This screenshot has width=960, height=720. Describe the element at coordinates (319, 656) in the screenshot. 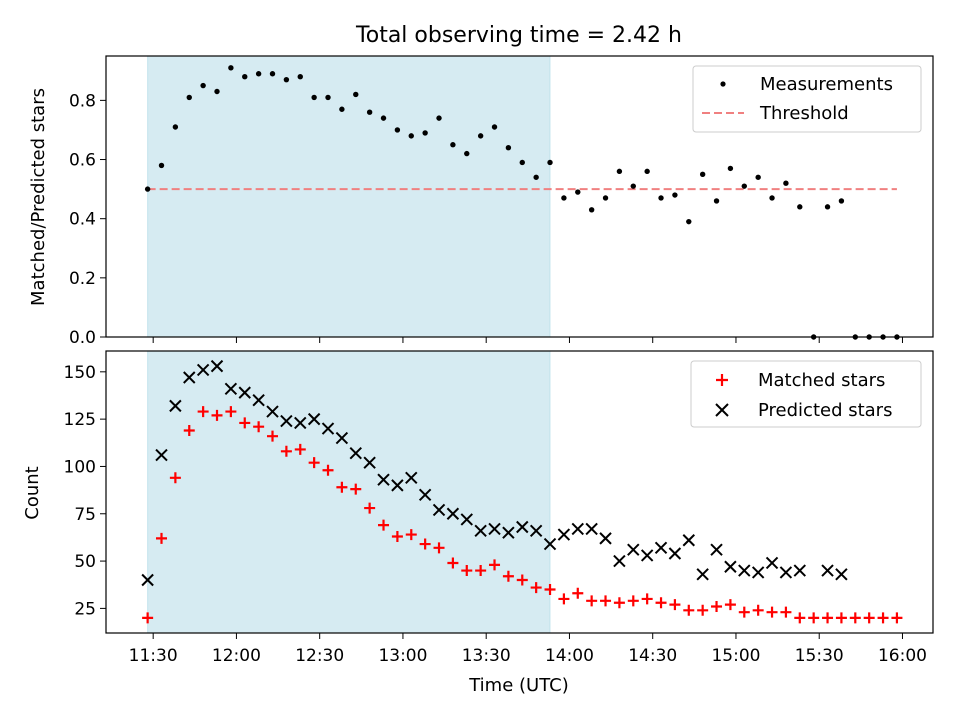

I see `x-tick-label: 12:30` at that location.